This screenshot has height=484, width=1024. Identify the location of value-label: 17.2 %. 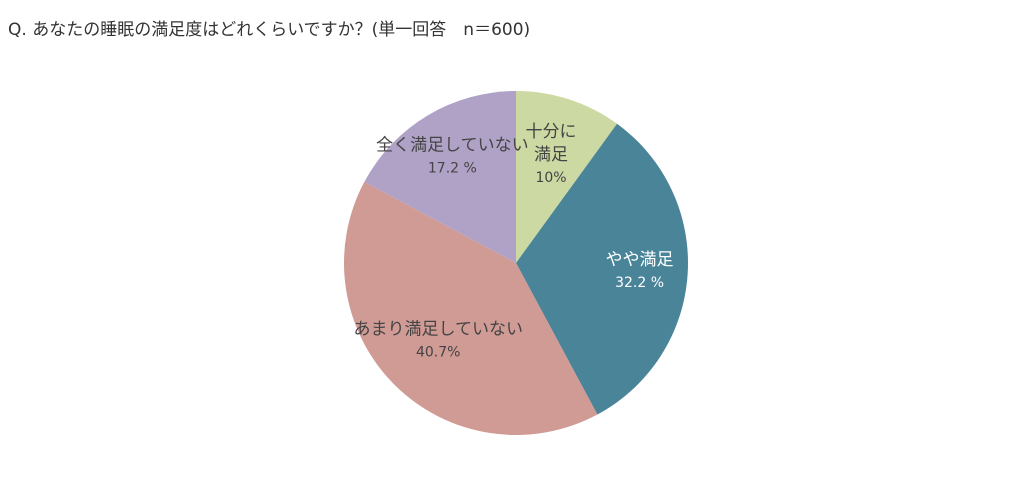
(452, 168).